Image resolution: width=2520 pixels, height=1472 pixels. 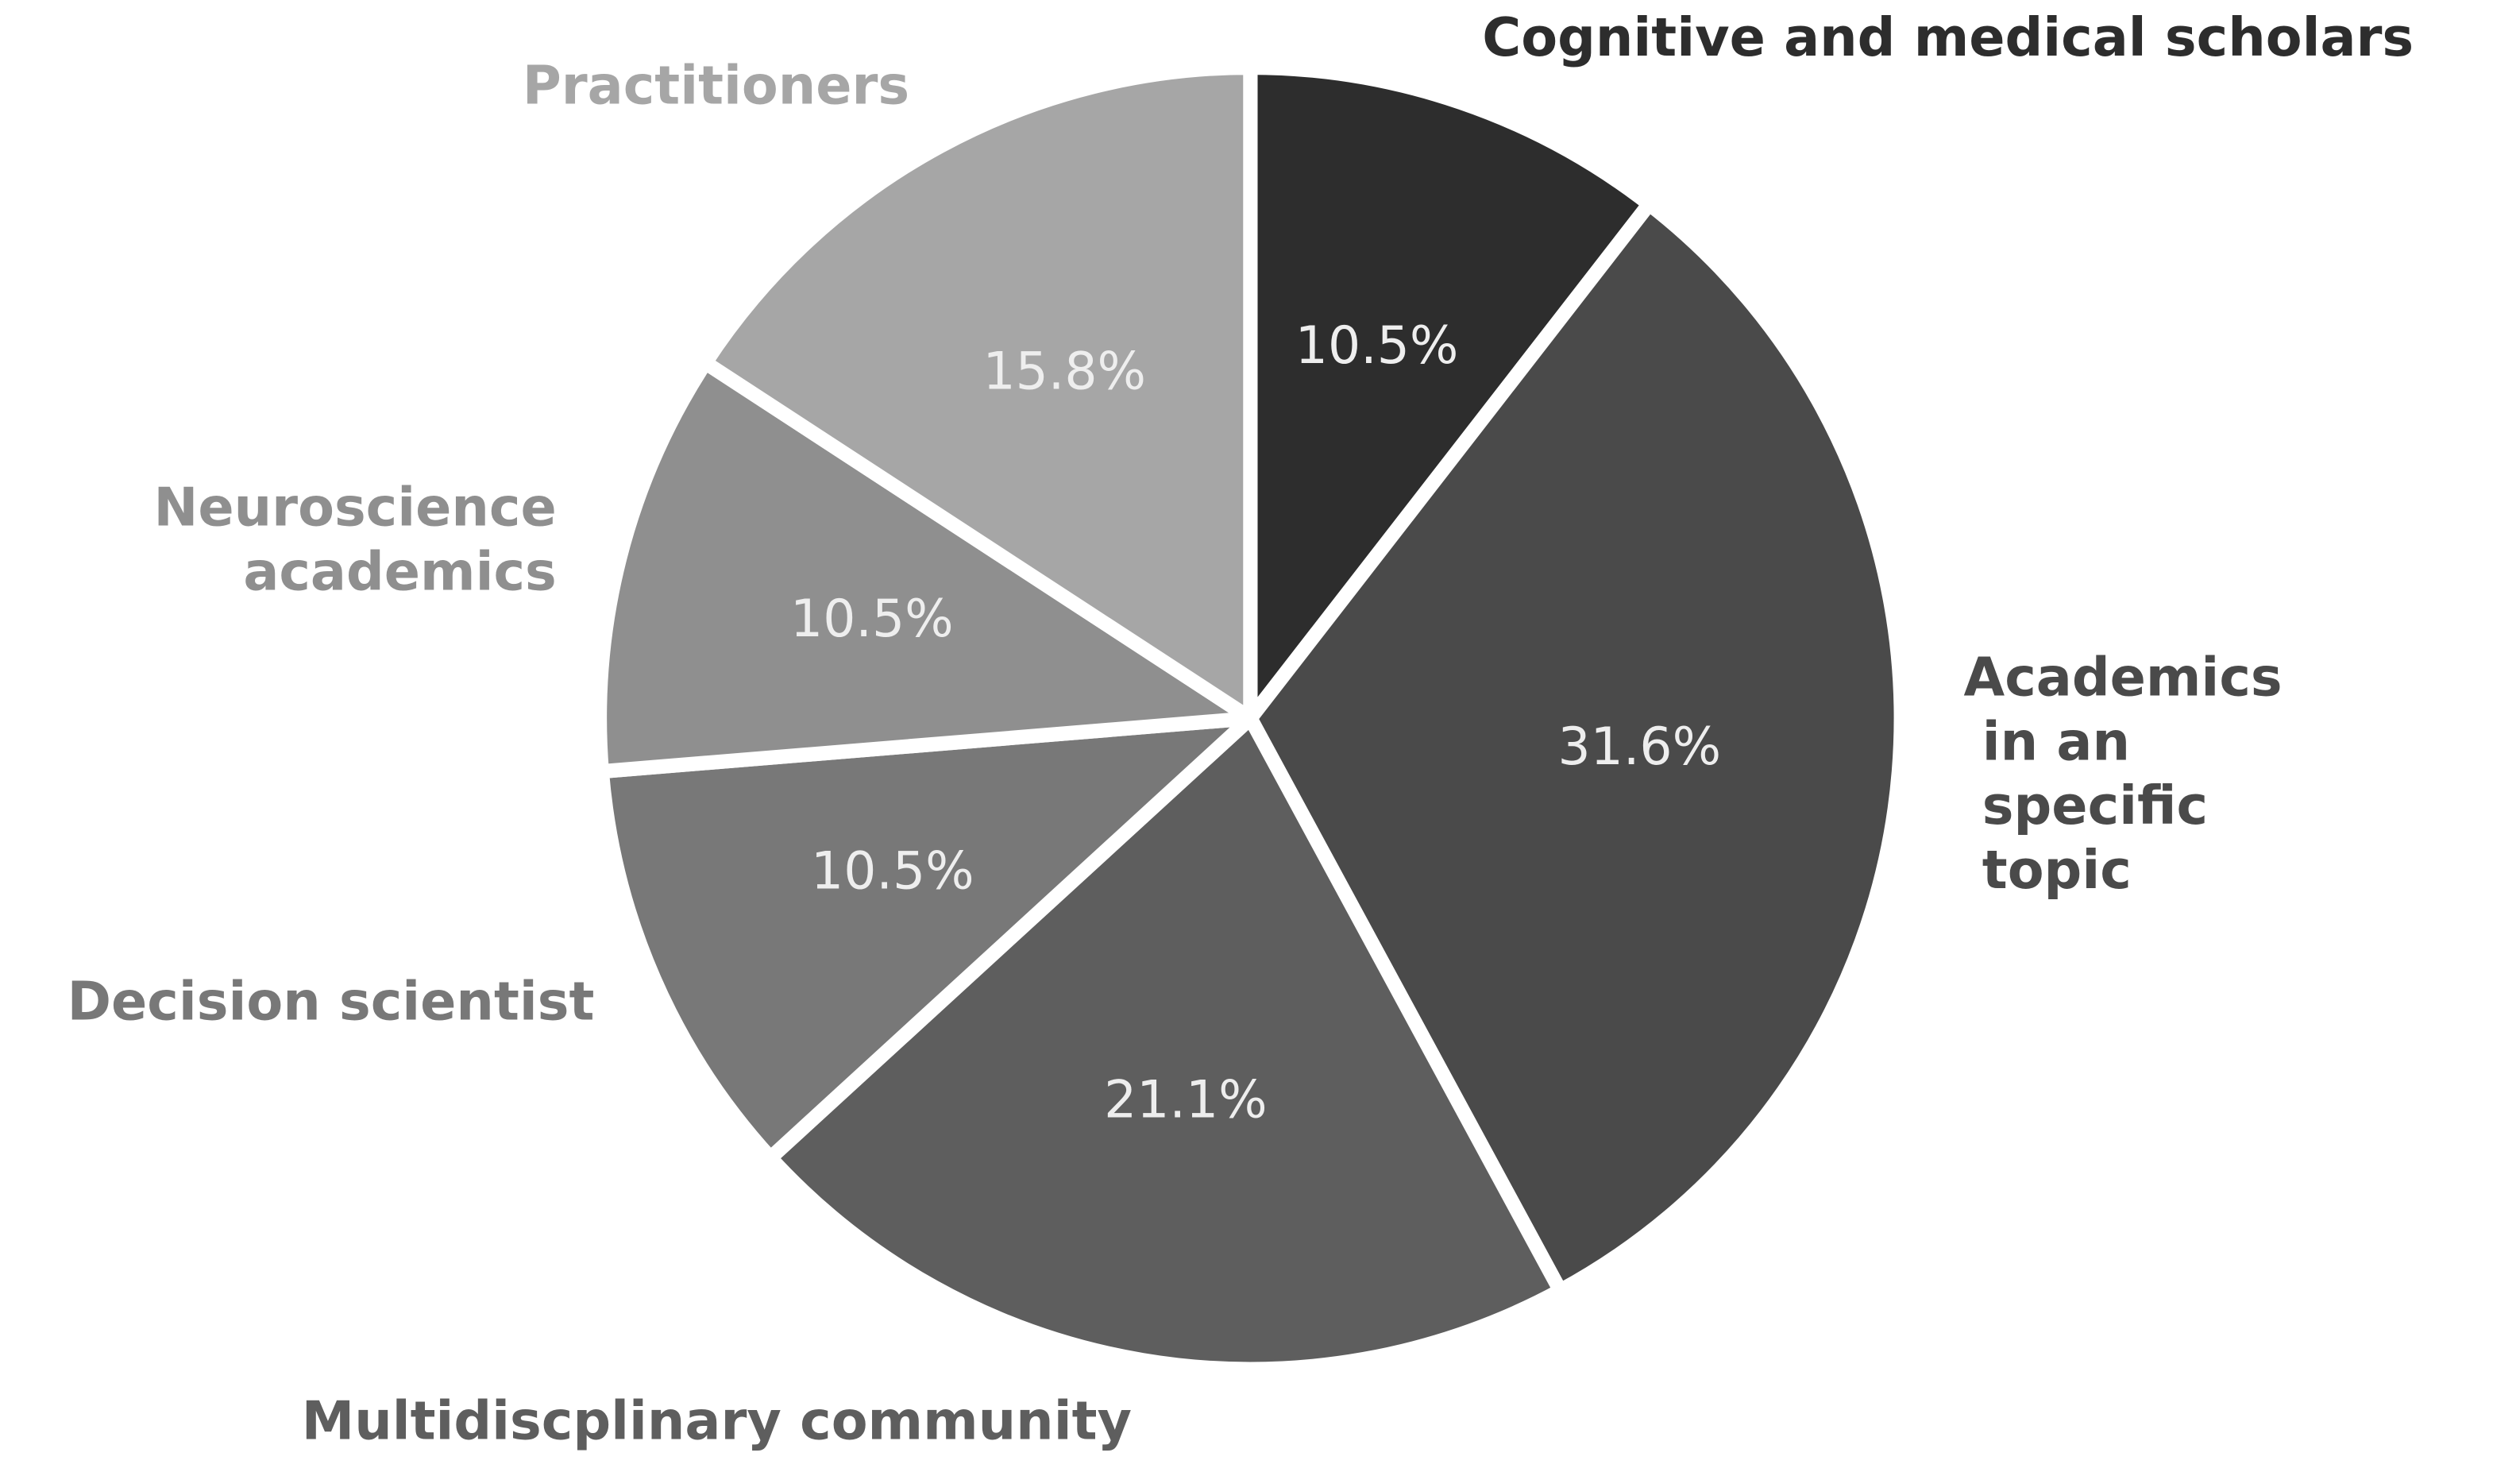 What do you see at coordinates (1948, 37) in the screenshot?
I see `slice-label: Cognitive and medical scholars` at bounding box center [1948, 37].